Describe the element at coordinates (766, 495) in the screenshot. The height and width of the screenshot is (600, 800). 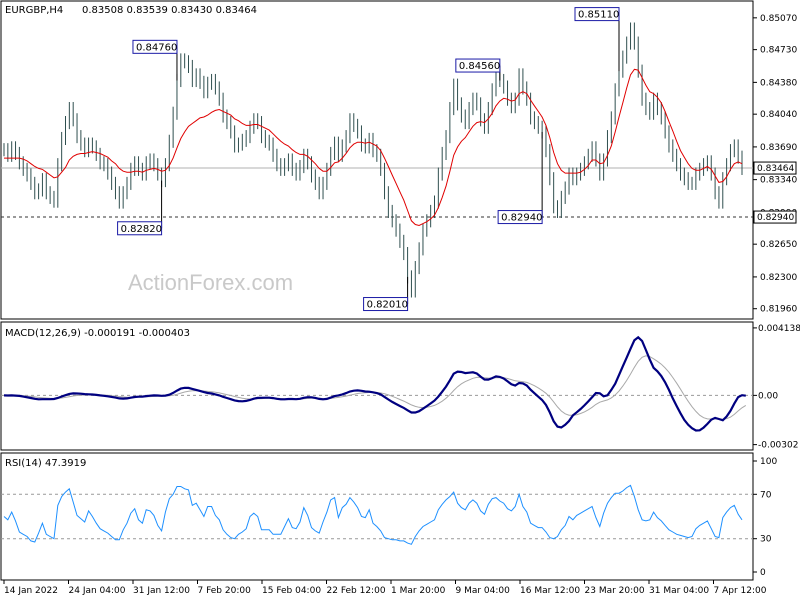
I see `rsi-axis-label: 70` at that location.